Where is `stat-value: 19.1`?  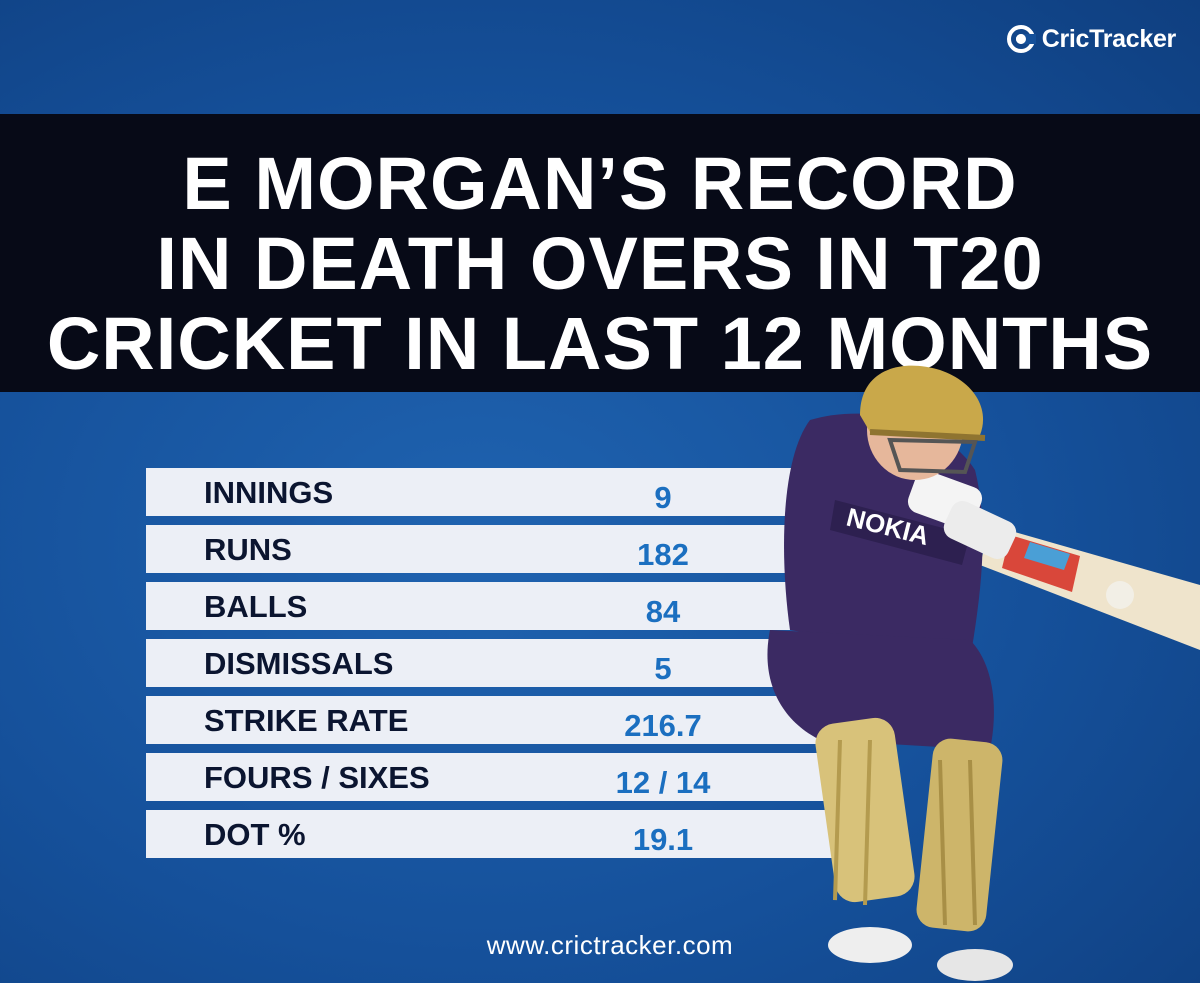
stat-value: 19.1 is located at coordinates (663, 839).